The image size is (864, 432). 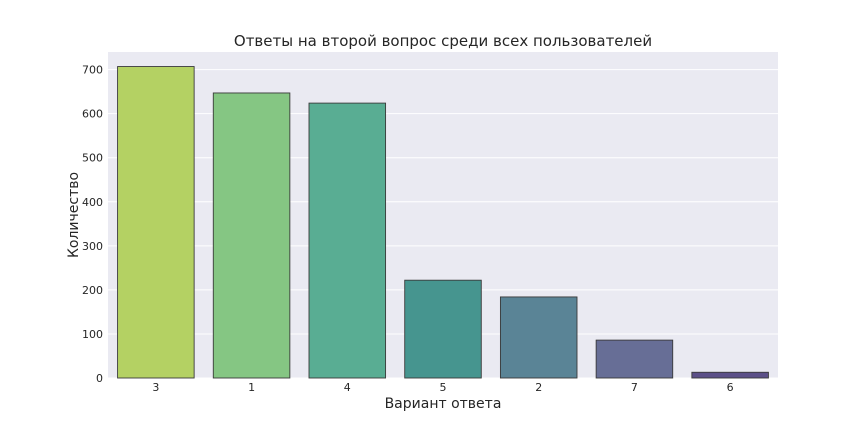 I want to click on y-tick-labels: 0 100 200 300 400 500 600 700, so click(x=92, y=224).